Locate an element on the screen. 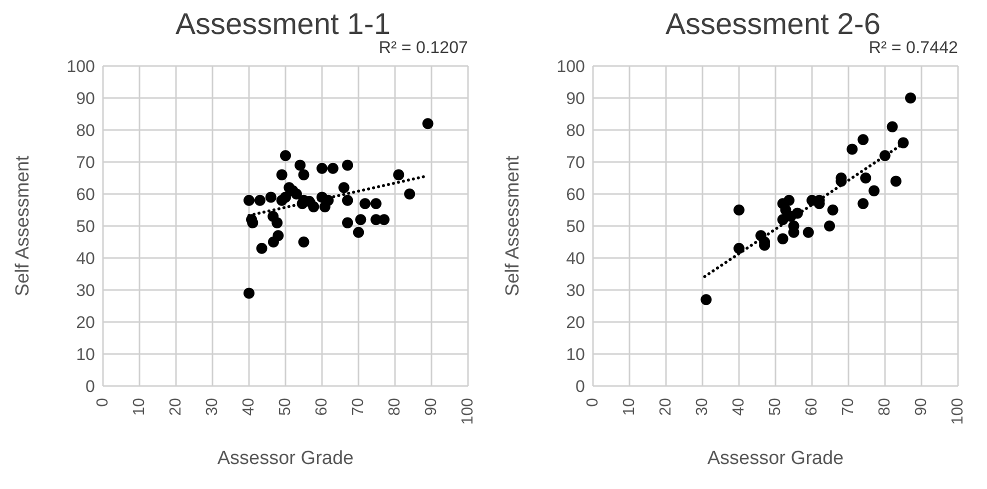 This screenshot has height=489, width=987. text: R² = 0.1207 is located at coordinates (423, 48).